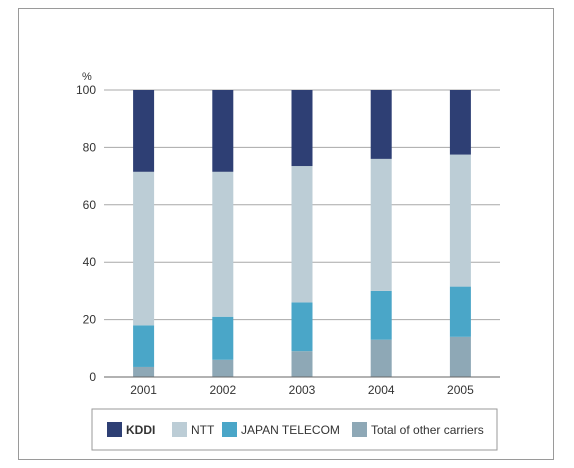 This screenshot has height=468, width=574. I want to click on x-tick-label: 2002, so click(222, 390).